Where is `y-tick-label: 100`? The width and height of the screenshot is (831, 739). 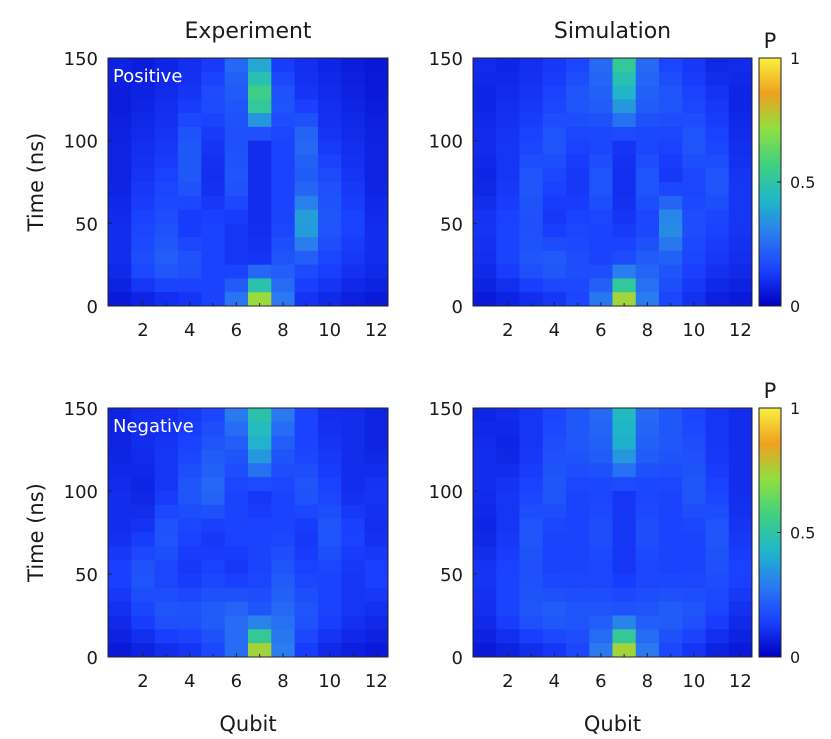
y-tick-label: 100 is located at coordinates (81, 142).